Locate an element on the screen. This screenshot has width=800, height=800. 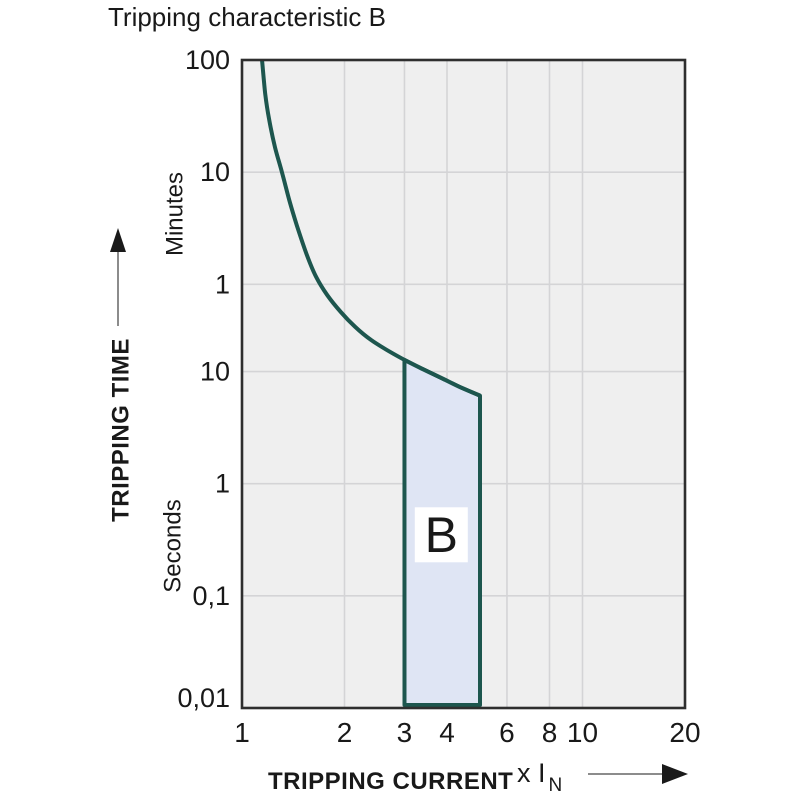
y-axis-arrow-head-icon is located at coordinates (118, 240).